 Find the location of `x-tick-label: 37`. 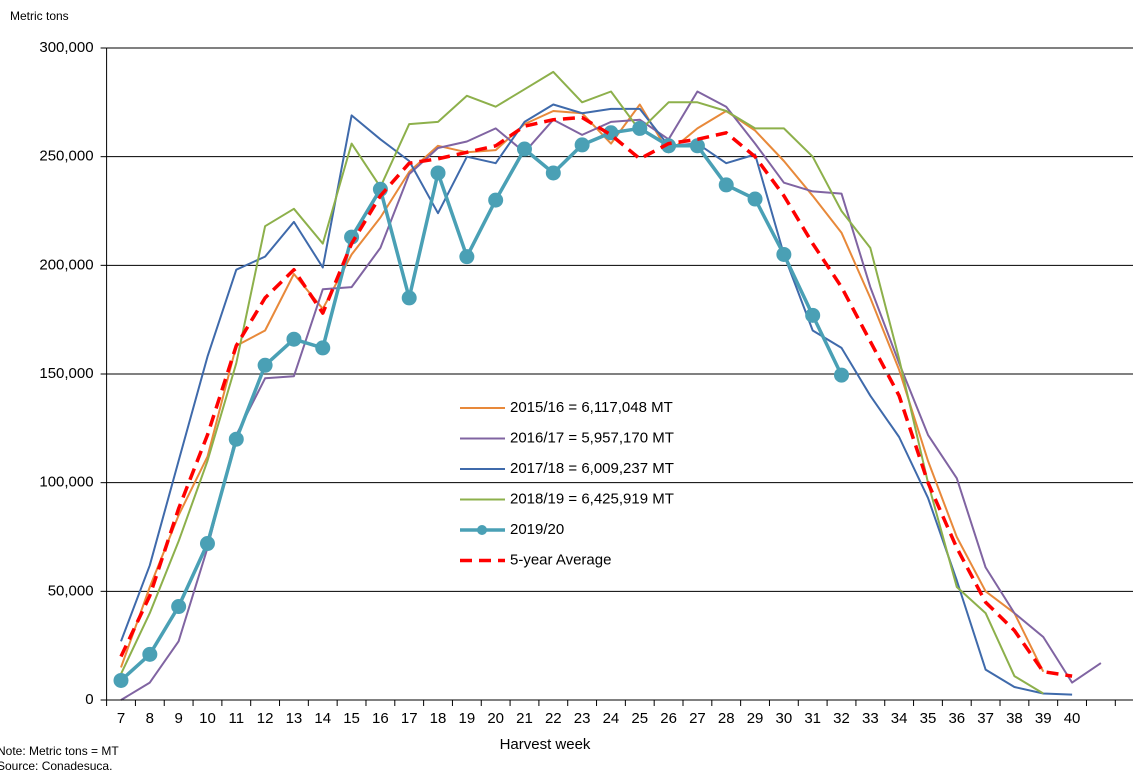

x-tick-label: 37 is located at coordinates (985, 718).